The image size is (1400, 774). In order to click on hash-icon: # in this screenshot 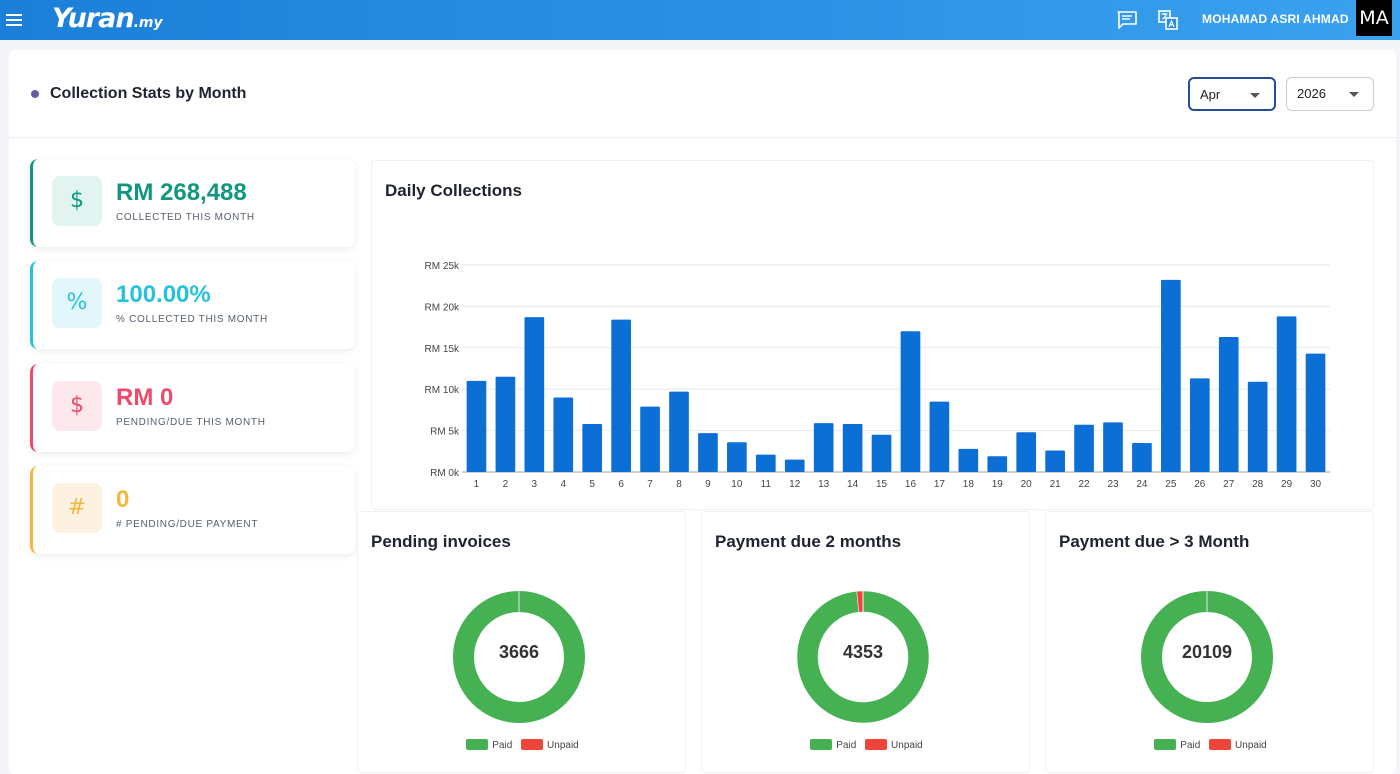, I will do `click(77, 508)`.